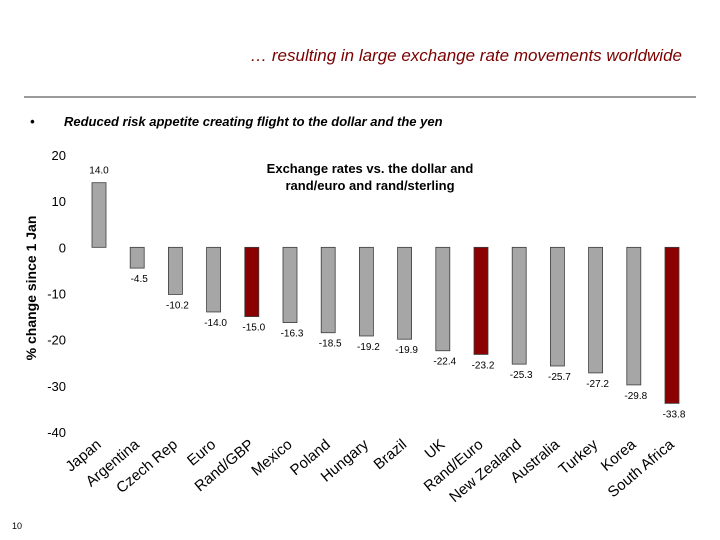  I want to click on bar-brazil, so click(405, 293).